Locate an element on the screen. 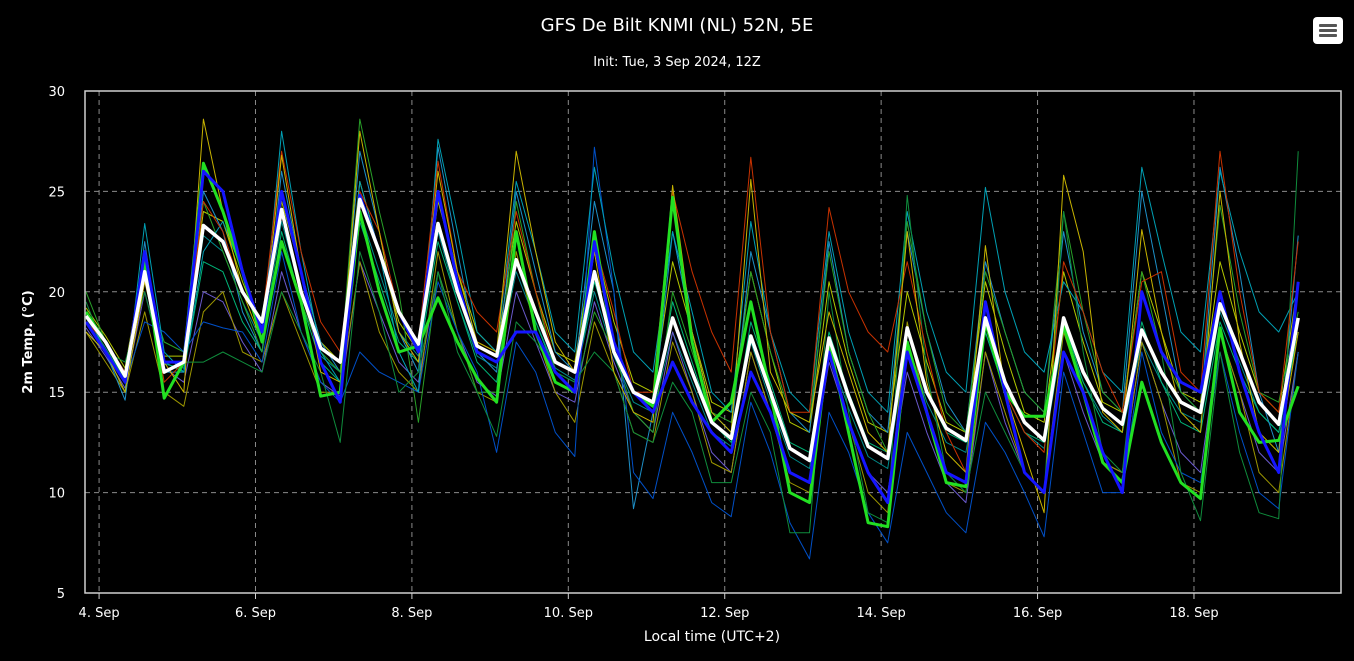 This screenshot has height=661, width=1354. y-axis-label: 2m Temp. (°C) is located at coordinates (28, 341).